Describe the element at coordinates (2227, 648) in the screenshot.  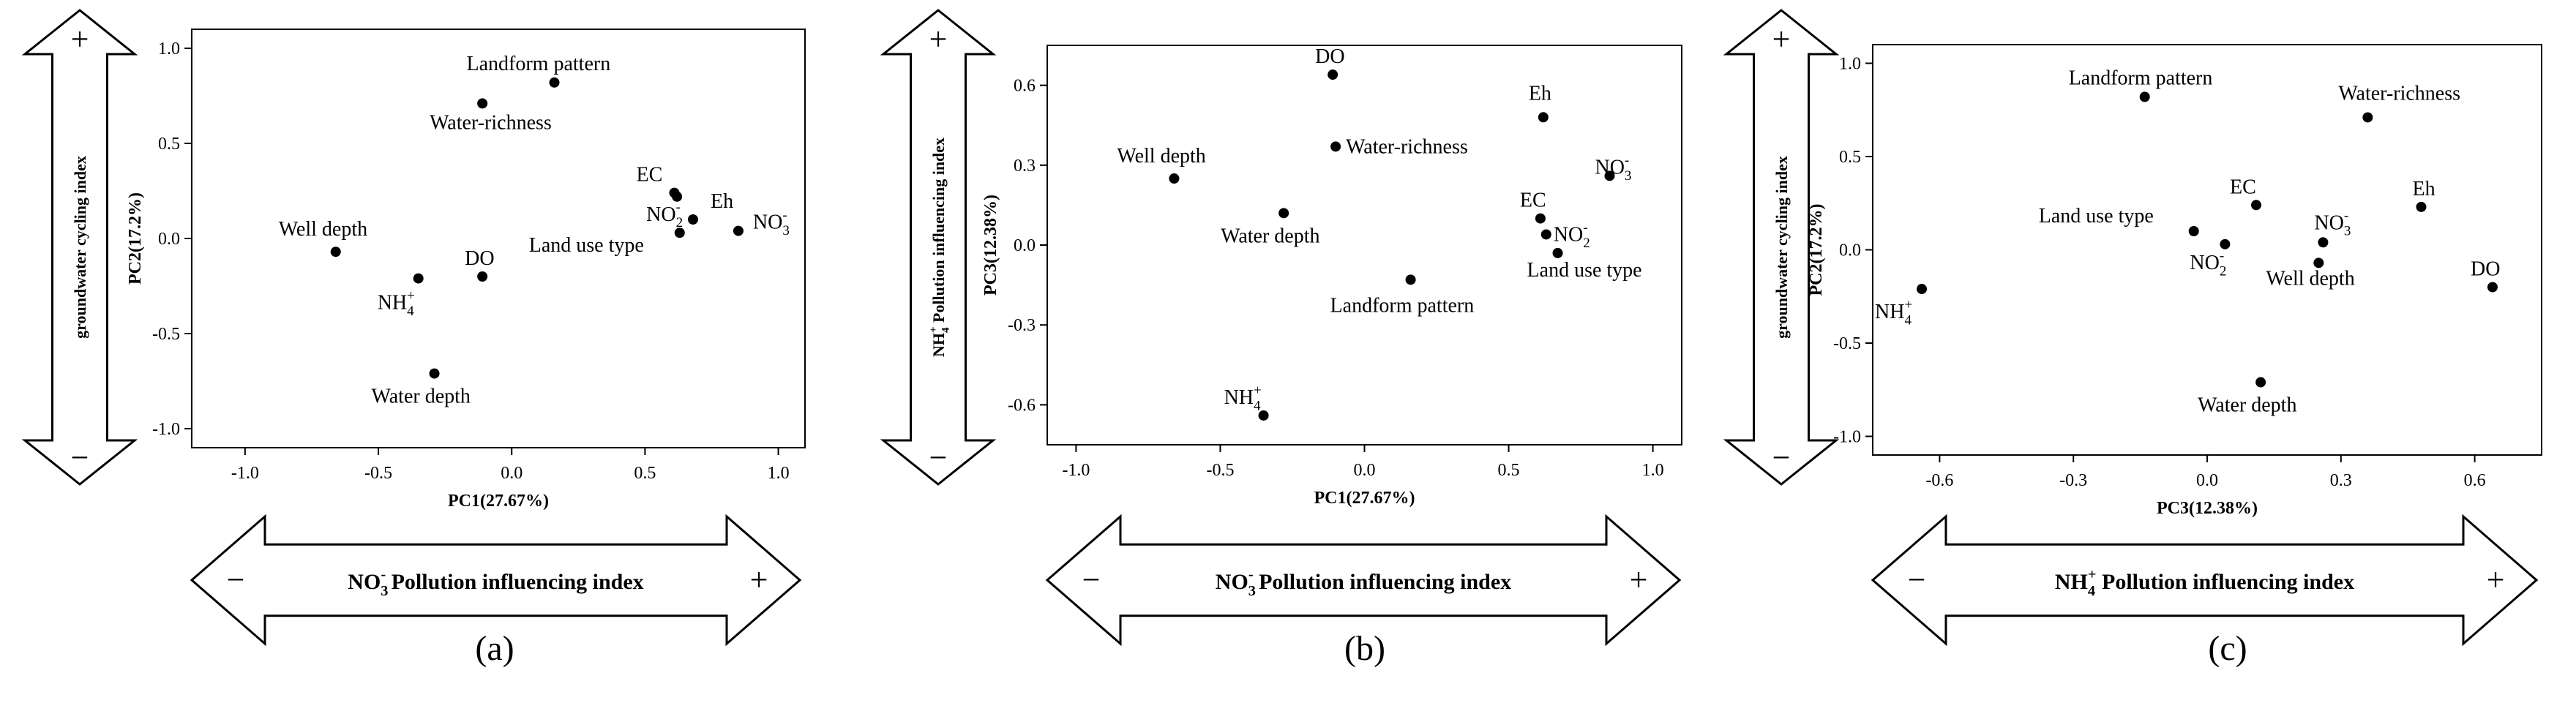
I see `panel-label: (c)` at that location.